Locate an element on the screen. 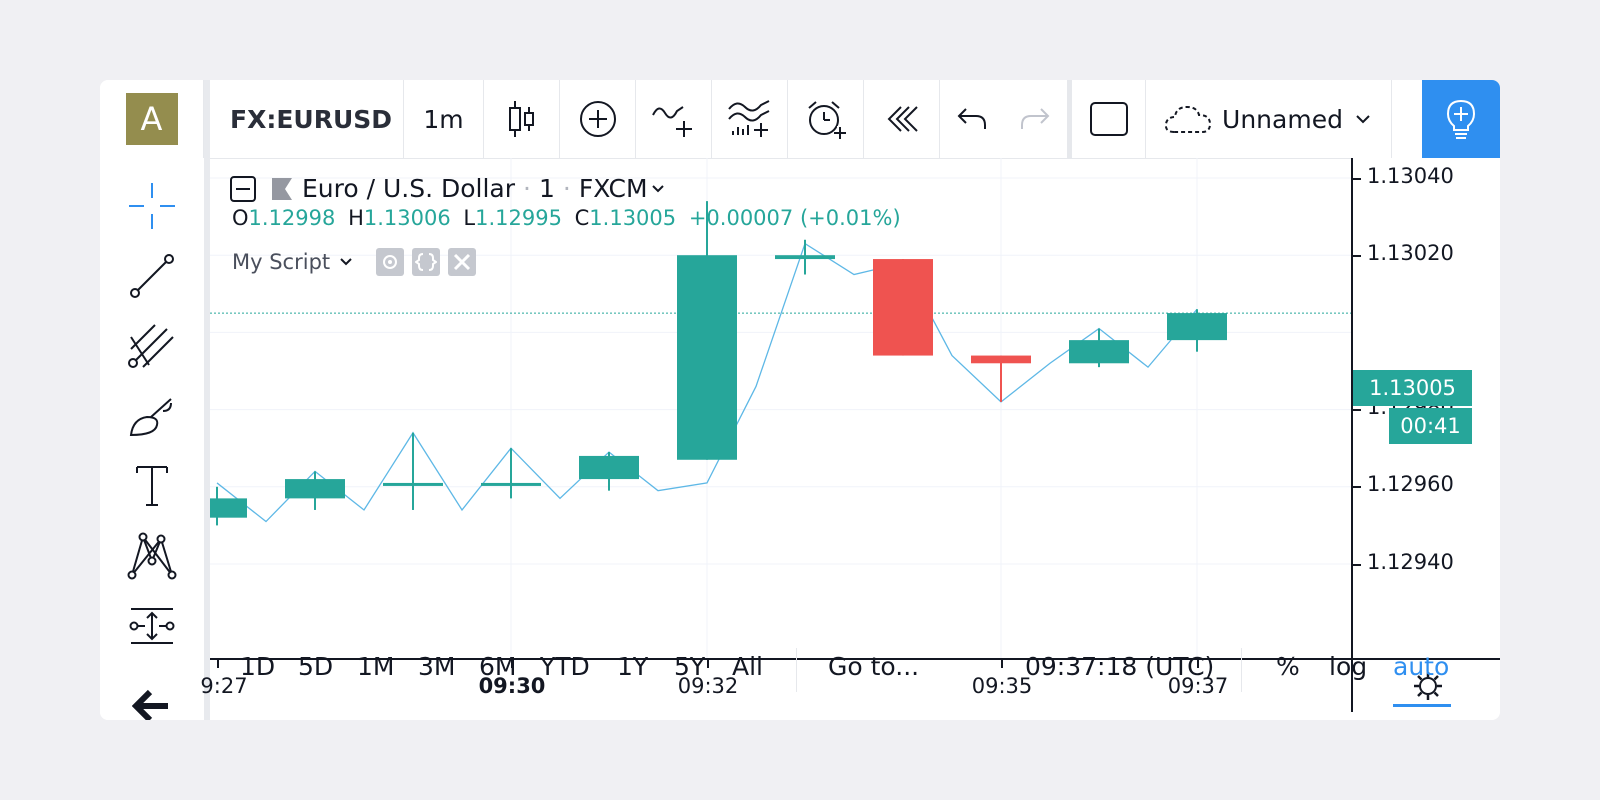 The image size is (1600, 800). chart-type-button is located at coordinates (522, 119).